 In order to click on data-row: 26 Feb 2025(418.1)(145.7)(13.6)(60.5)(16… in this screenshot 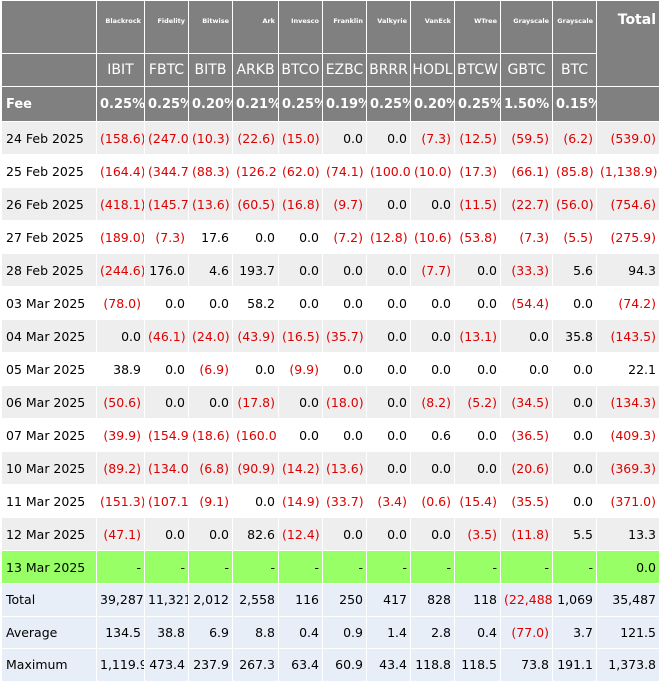, I will do `click(330, 204)`.